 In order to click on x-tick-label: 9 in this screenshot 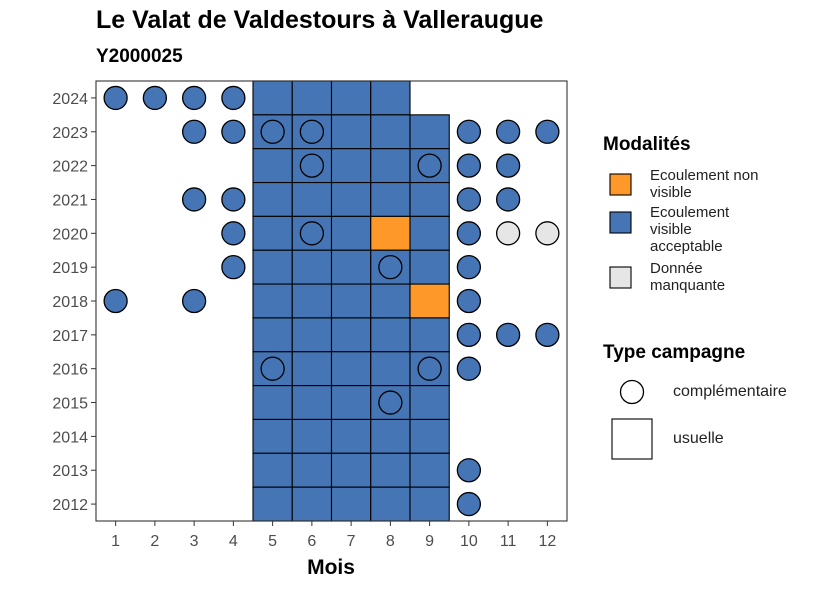, I will do `click(429, 541)`.